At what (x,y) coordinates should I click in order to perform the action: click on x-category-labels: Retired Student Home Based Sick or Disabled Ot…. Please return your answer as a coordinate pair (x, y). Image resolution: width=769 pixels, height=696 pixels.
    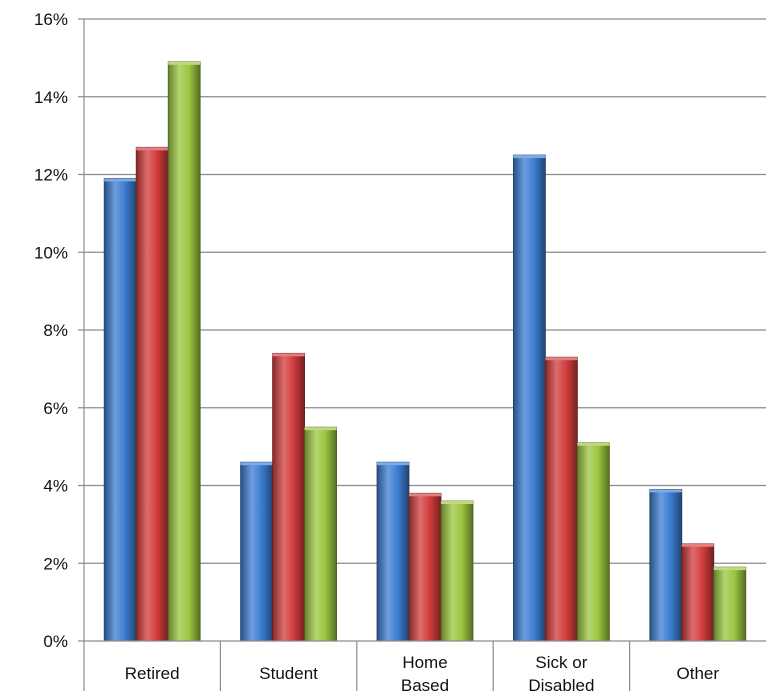
    Looking at the image, I should click on (422, 674).